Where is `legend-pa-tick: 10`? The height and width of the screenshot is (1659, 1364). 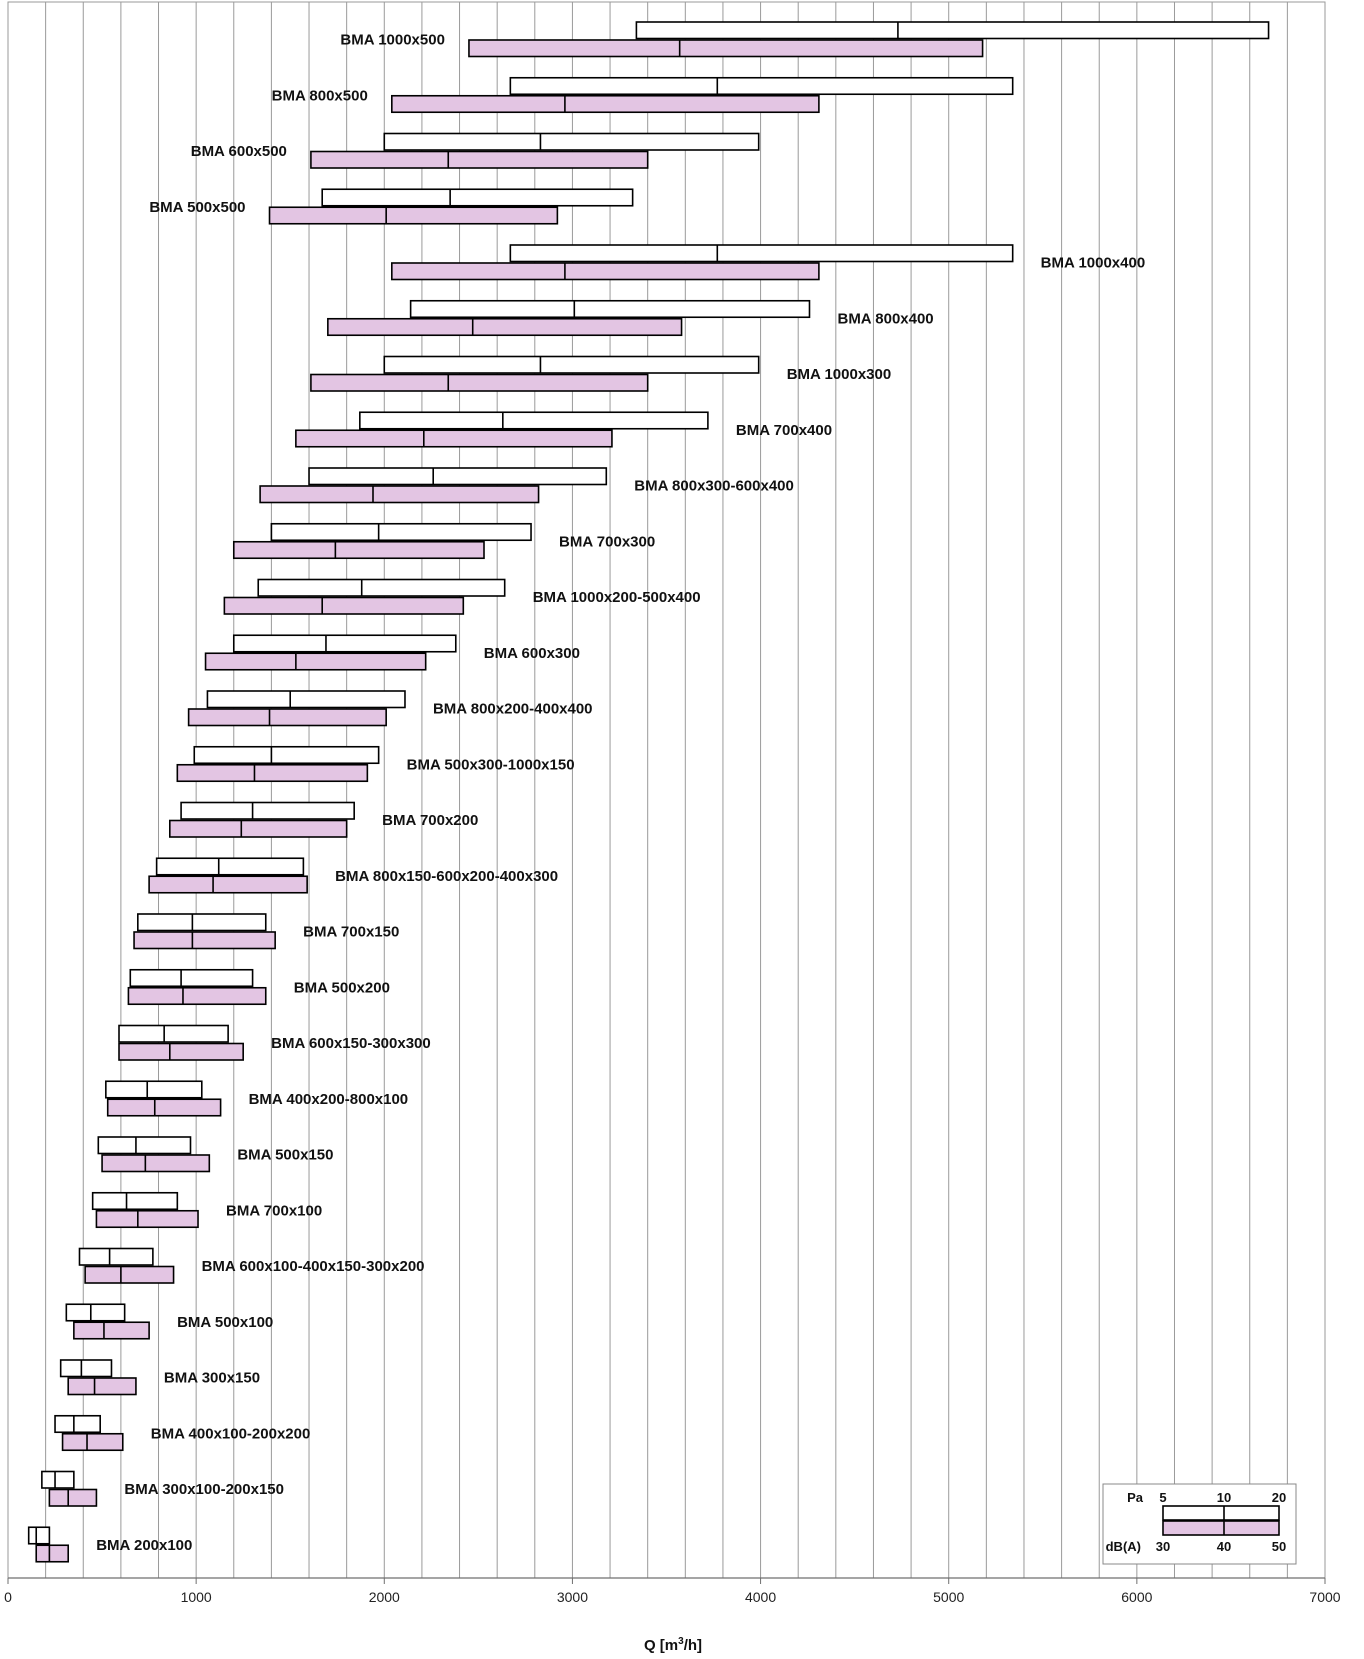 legend-pa-tick: 10 is located at coordinates (1224, 1497).